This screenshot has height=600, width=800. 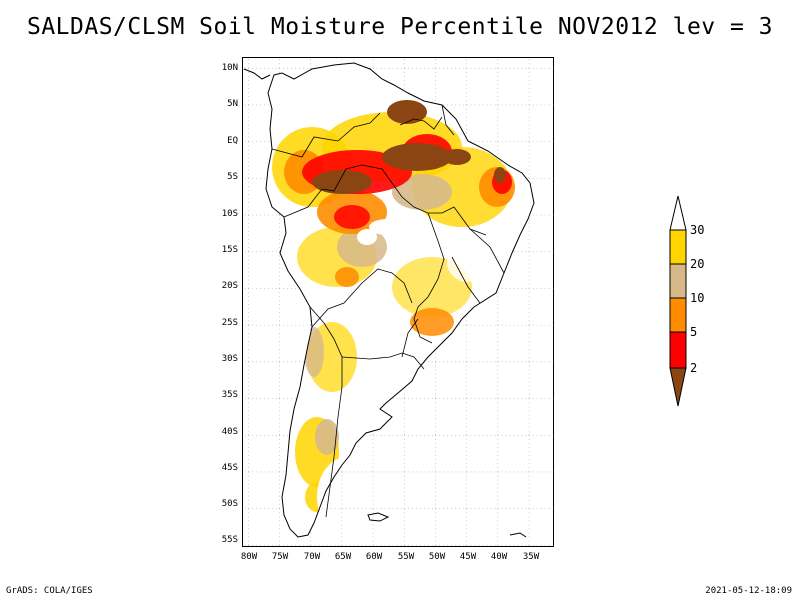 I want to click on lat-label: 35S, so click(x=229, y=395).